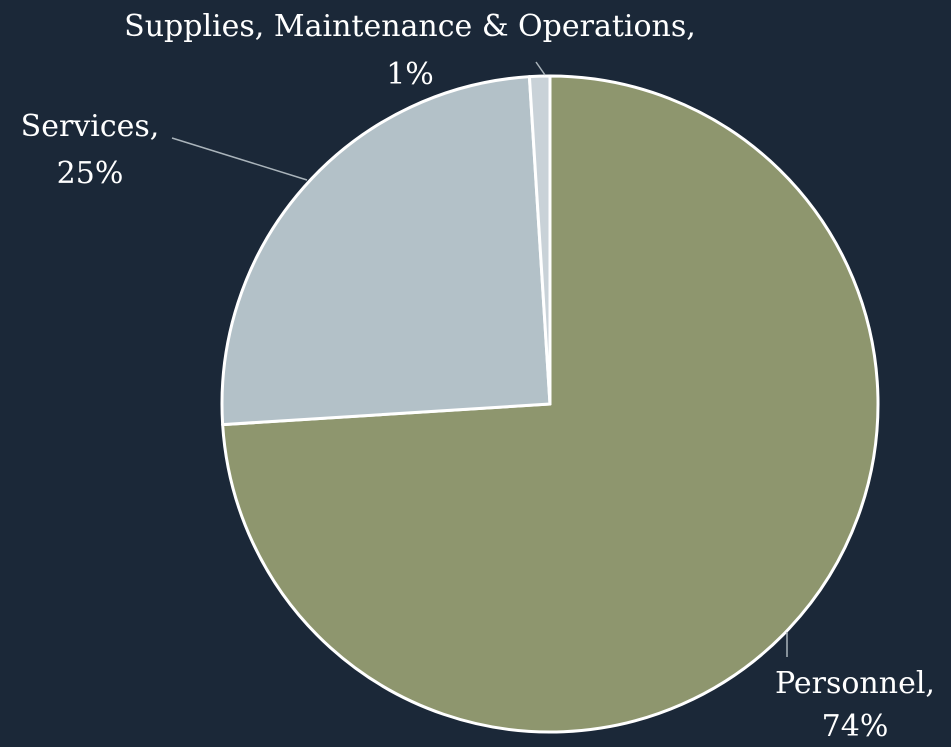  What do you see at coordinates (855, 683) in the screenshot?
I see `slice-label: Personnel,` at bounding box center [855, 683].